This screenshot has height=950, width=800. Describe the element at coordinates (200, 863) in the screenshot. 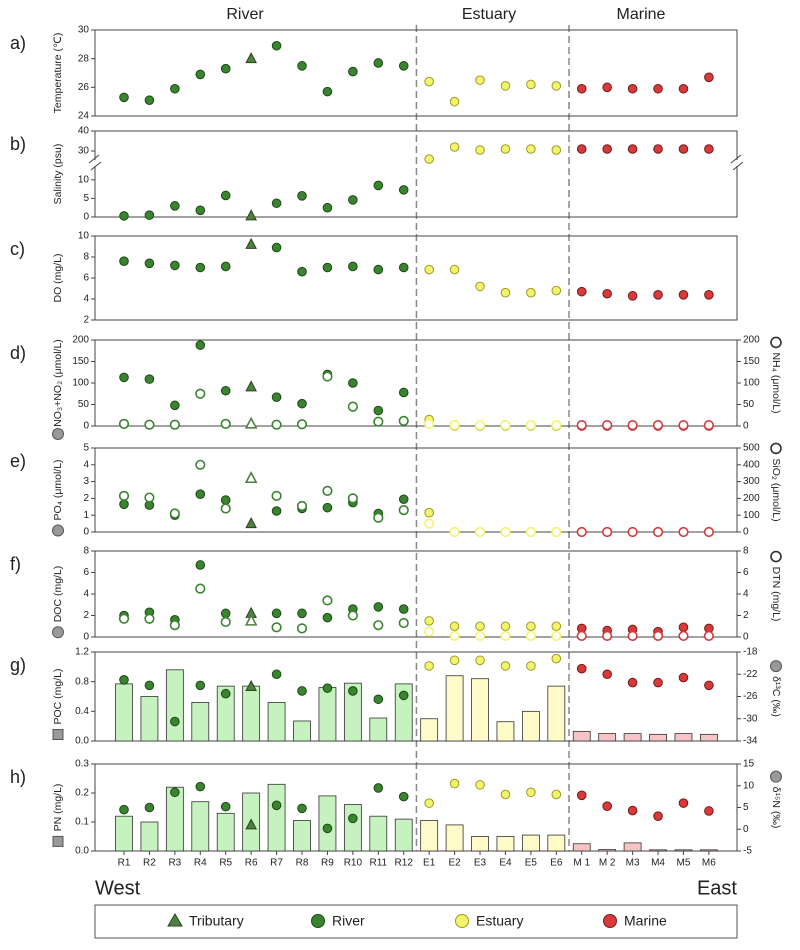

I see `x-tick-label: R4` at that location.